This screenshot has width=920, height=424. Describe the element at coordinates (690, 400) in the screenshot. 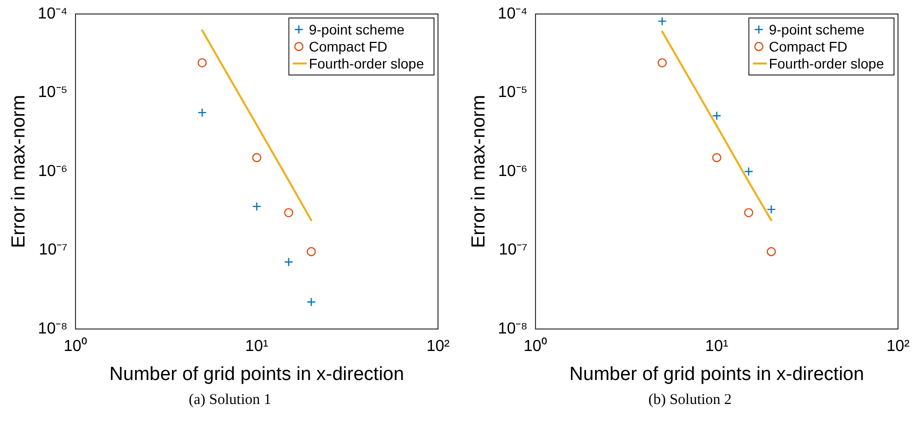

I see `text: (b) Solution 2` at that location.